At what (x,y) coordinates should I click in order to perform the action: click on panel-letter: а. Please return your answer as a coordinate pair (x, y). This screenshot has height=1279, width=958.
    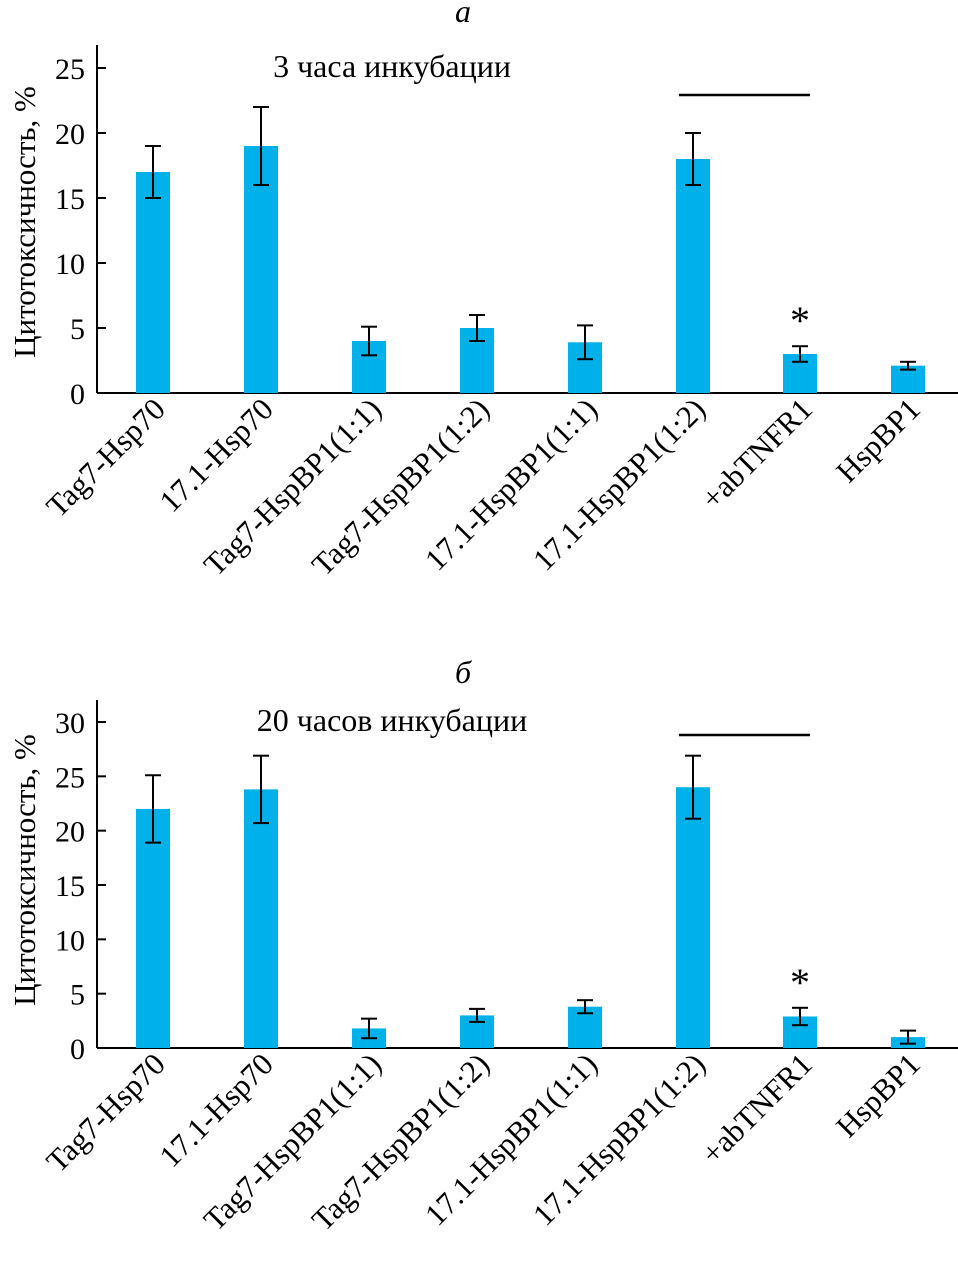
    Looking at the image, I should click on (463, 14).